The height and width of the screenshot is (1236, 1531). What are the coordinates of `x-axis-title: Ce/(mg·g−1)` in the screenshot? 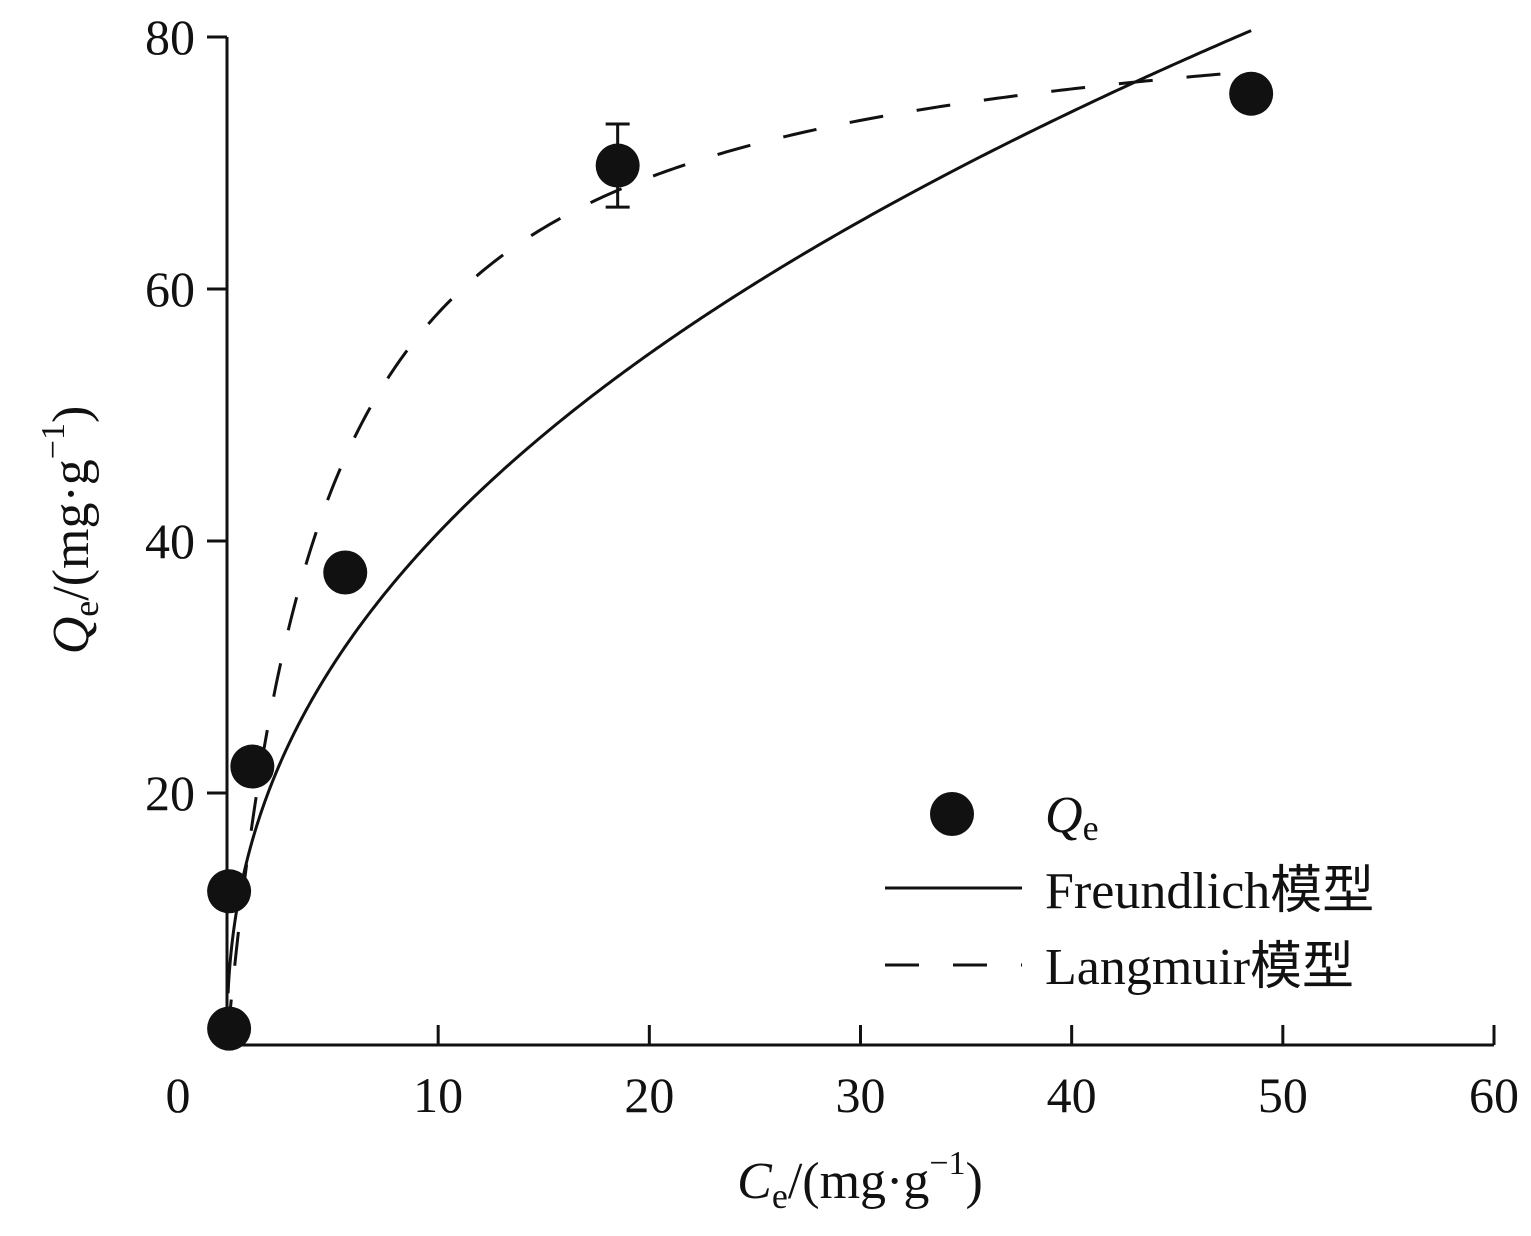 It's located at (860, 1180).